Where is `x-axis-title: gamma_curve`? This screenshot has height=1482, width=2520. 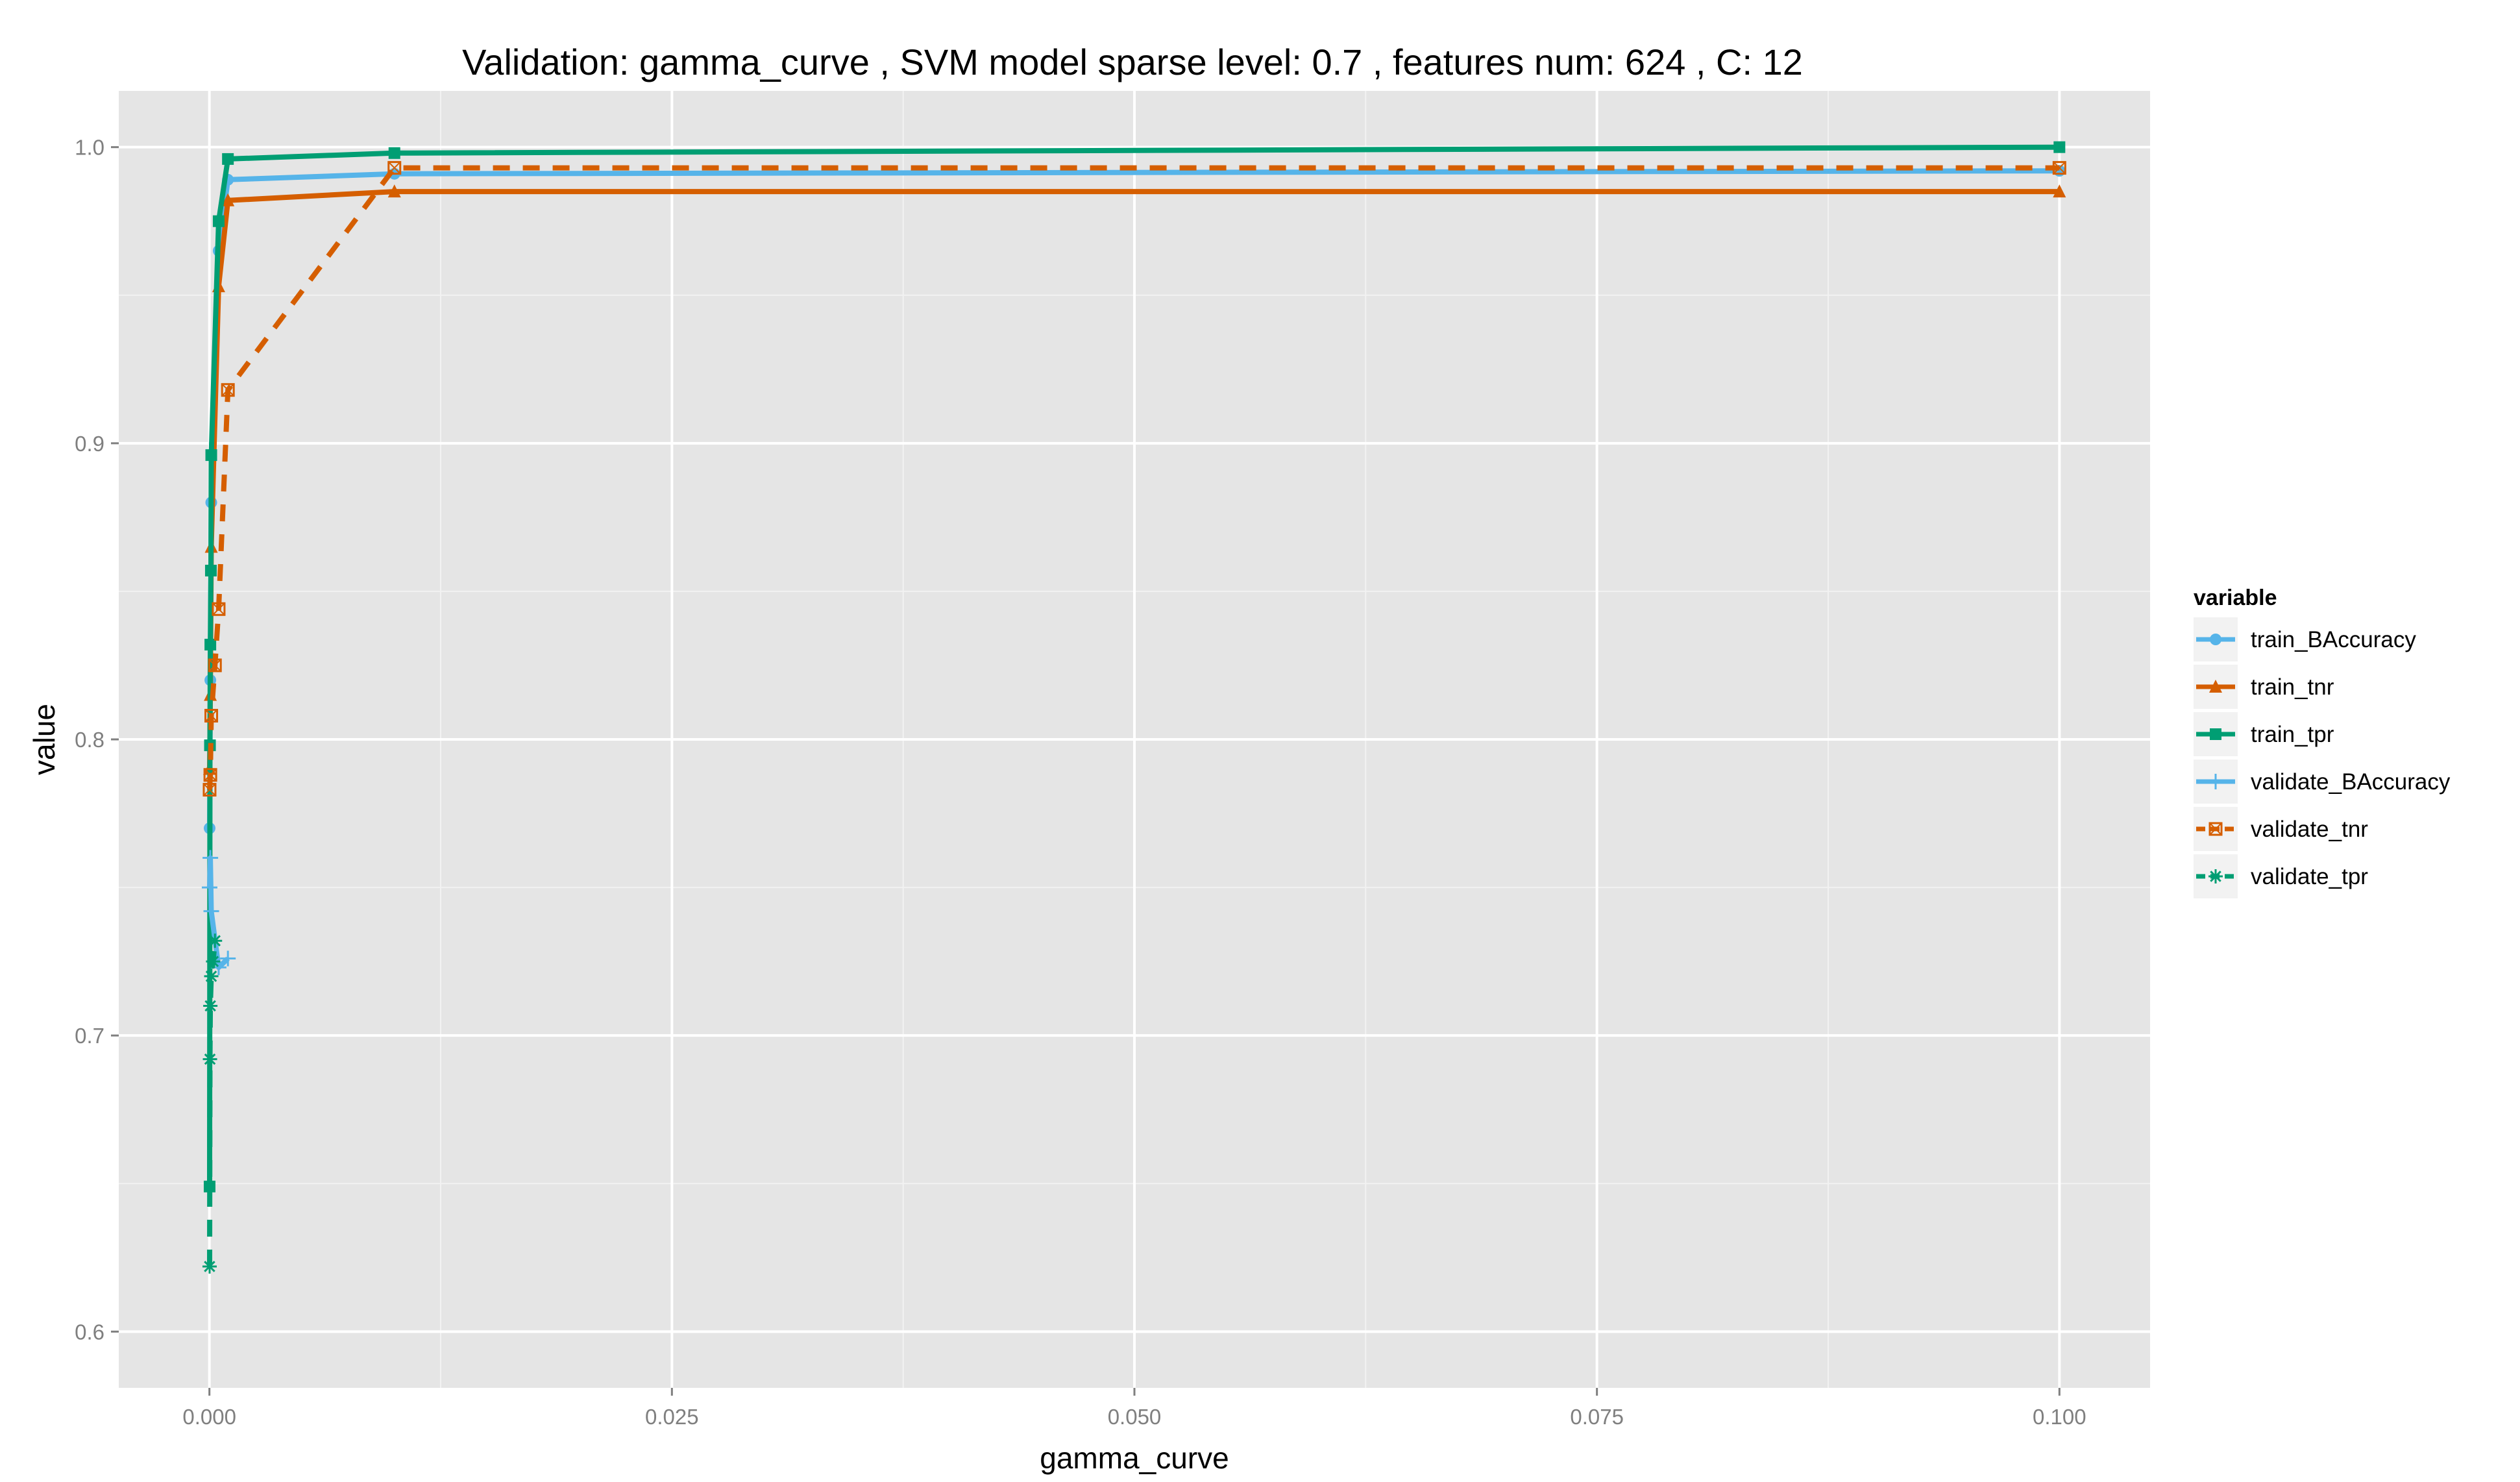
x-axis-title: gamma_curve is located at coordinates (1134, 1458).